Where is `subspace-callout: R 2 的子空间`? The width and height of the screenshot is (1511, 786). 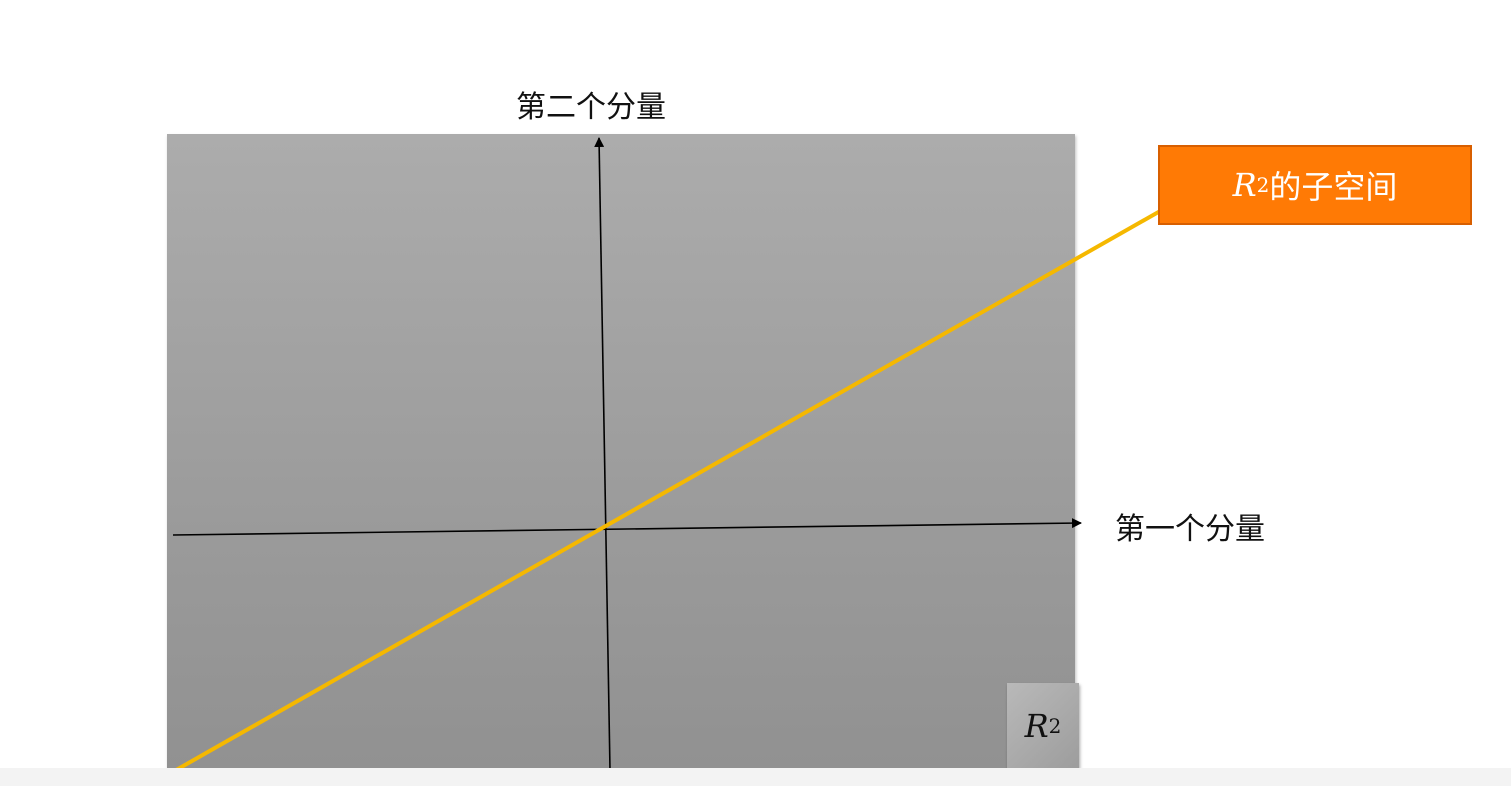
subspace-callout: R 2 的子空间 is located at coordinates (1315, 185).